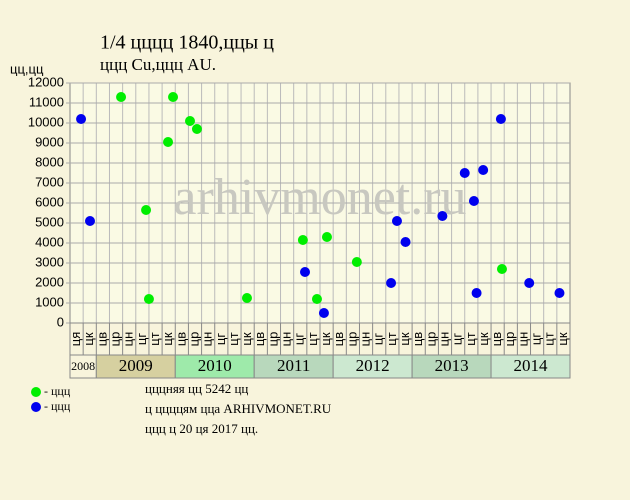 The image size is (630, 500). I want to click on y-tick-label: 4000, so click(49, 241).